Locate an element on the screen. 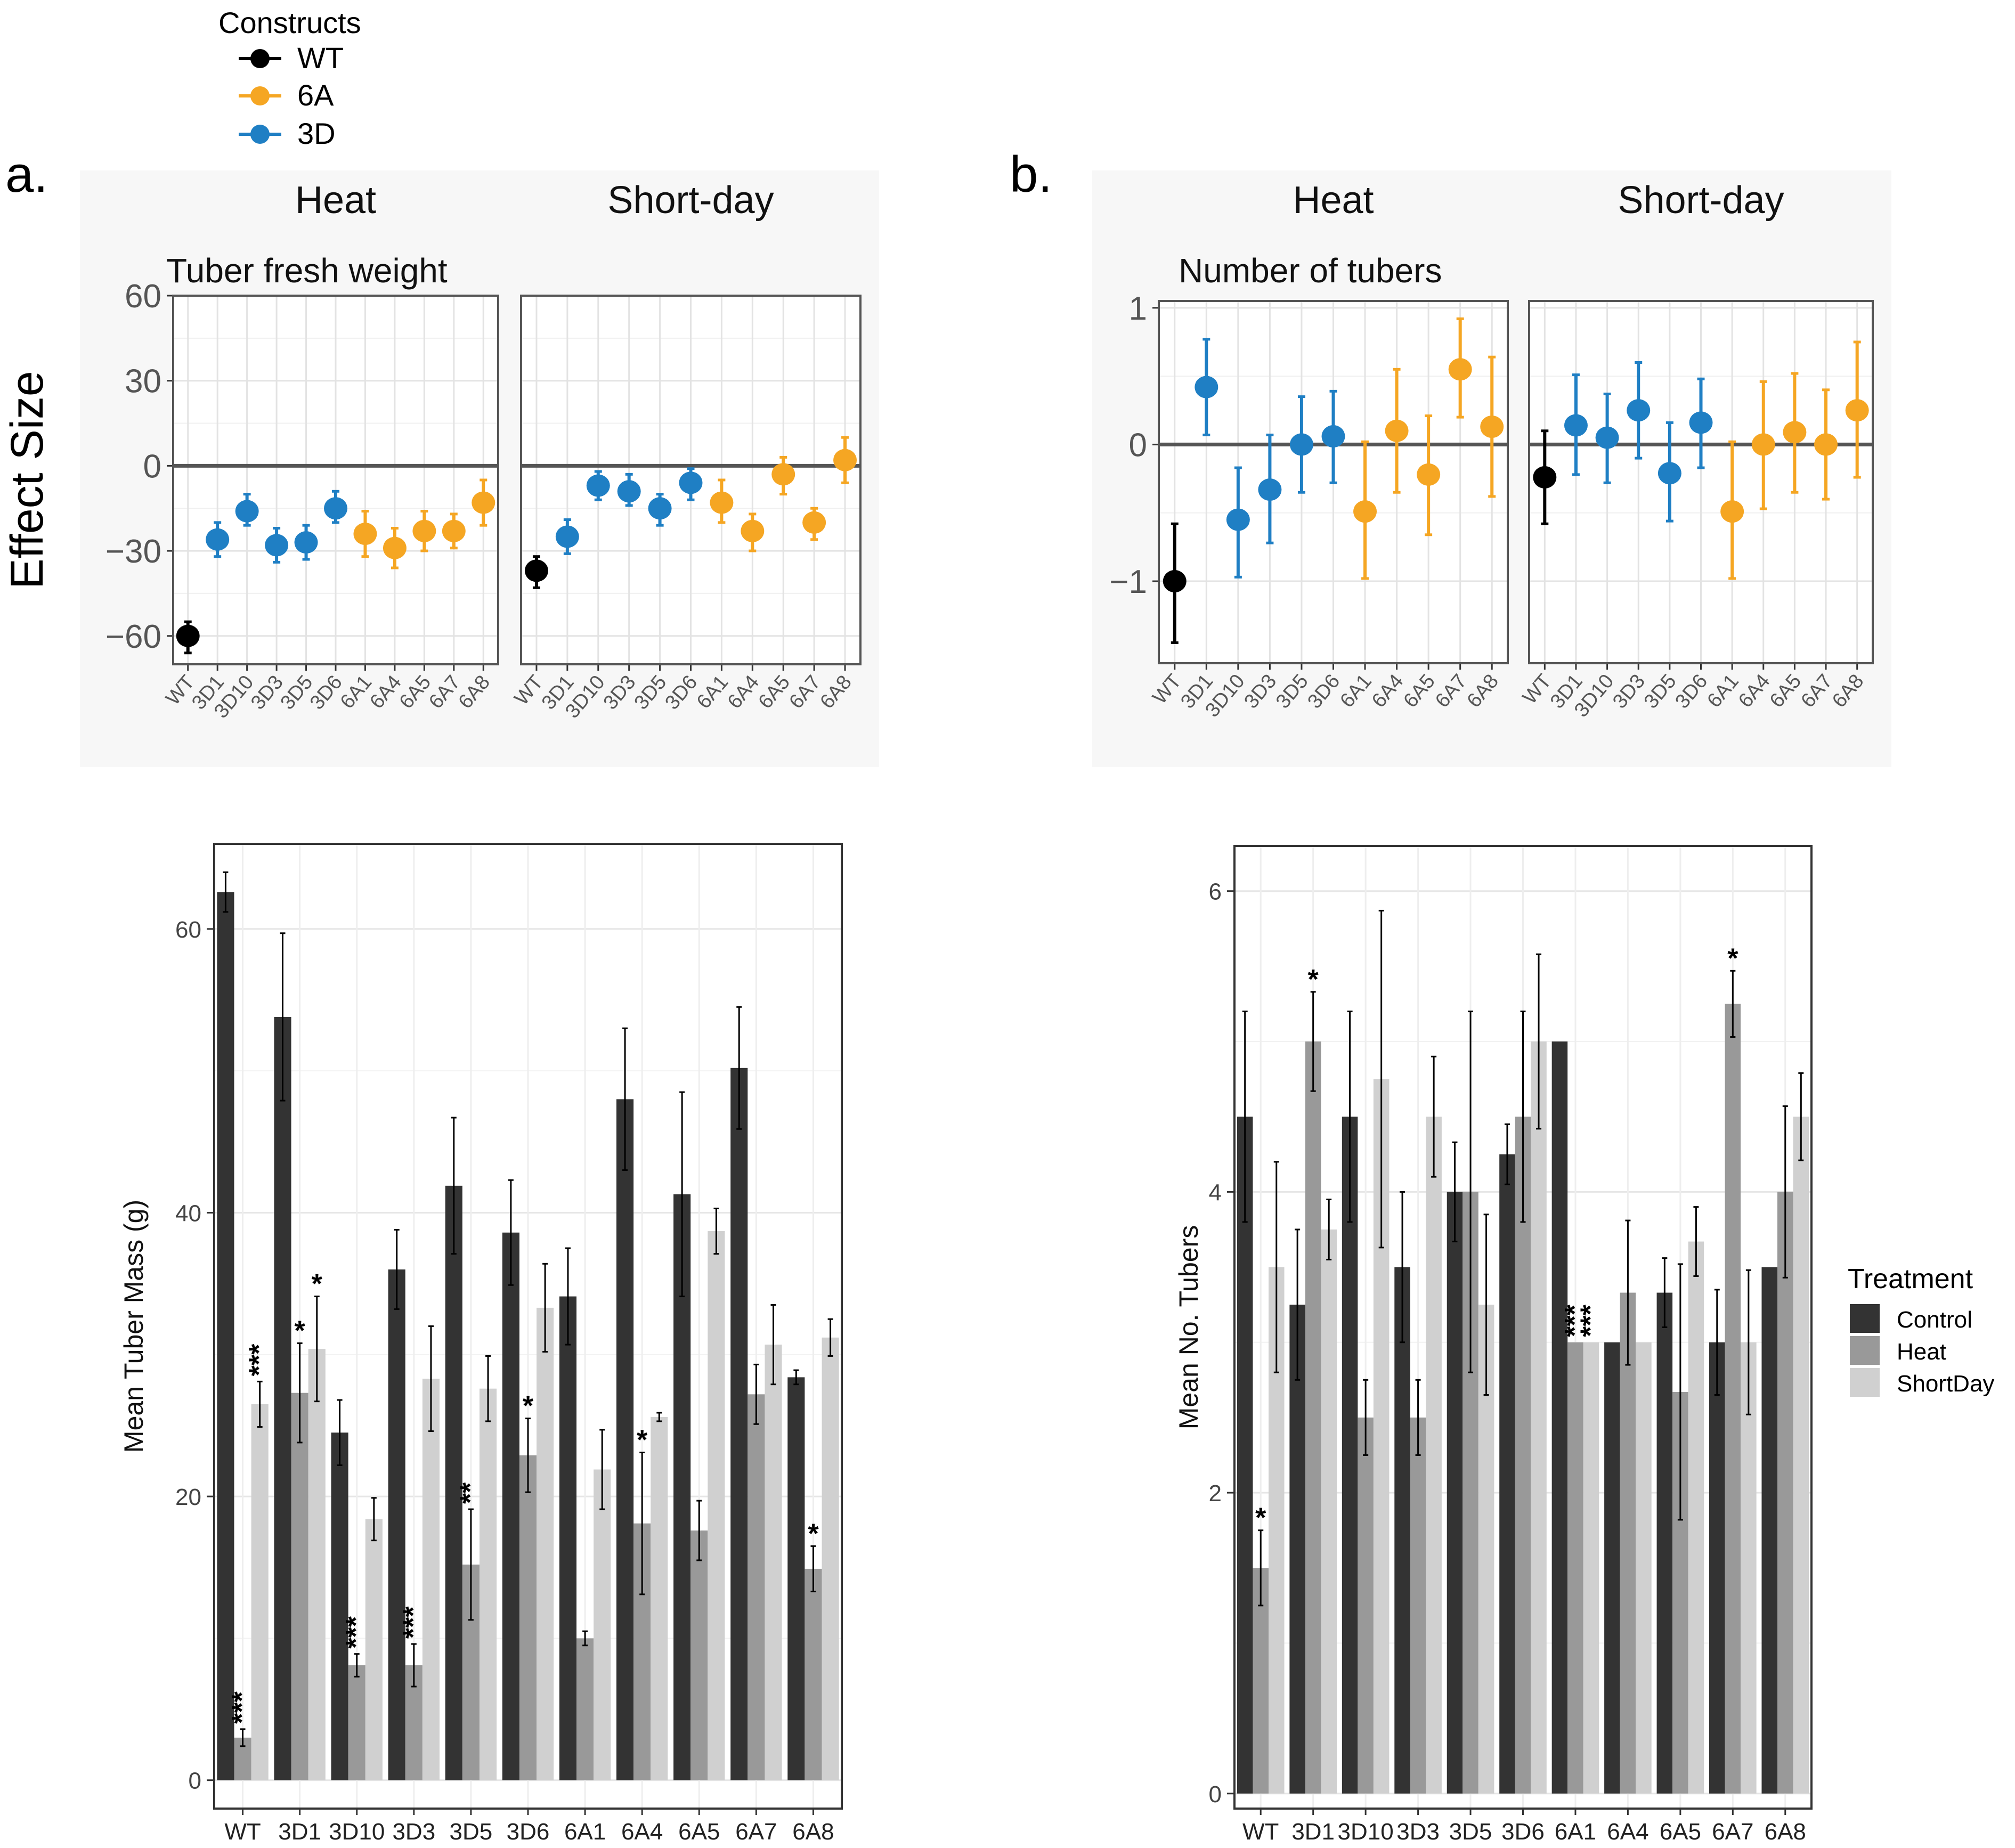 The image size is (2015, 1848). bar-group-3d1: ** is located at coordinates (300, 1356).